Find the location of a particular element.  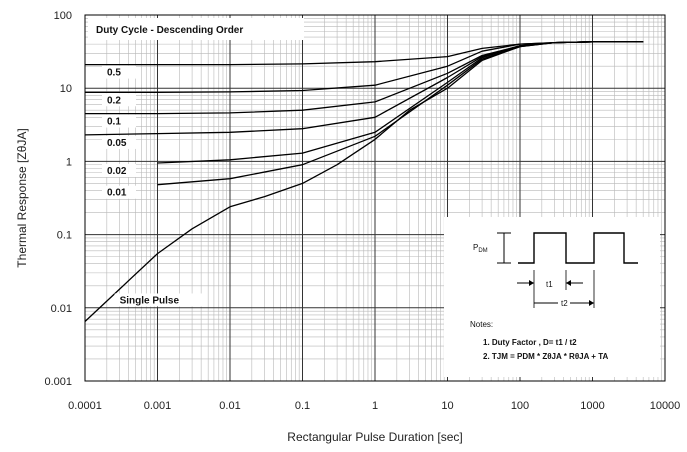

notes-heading: Notes: is located at coordinates (481, 324).